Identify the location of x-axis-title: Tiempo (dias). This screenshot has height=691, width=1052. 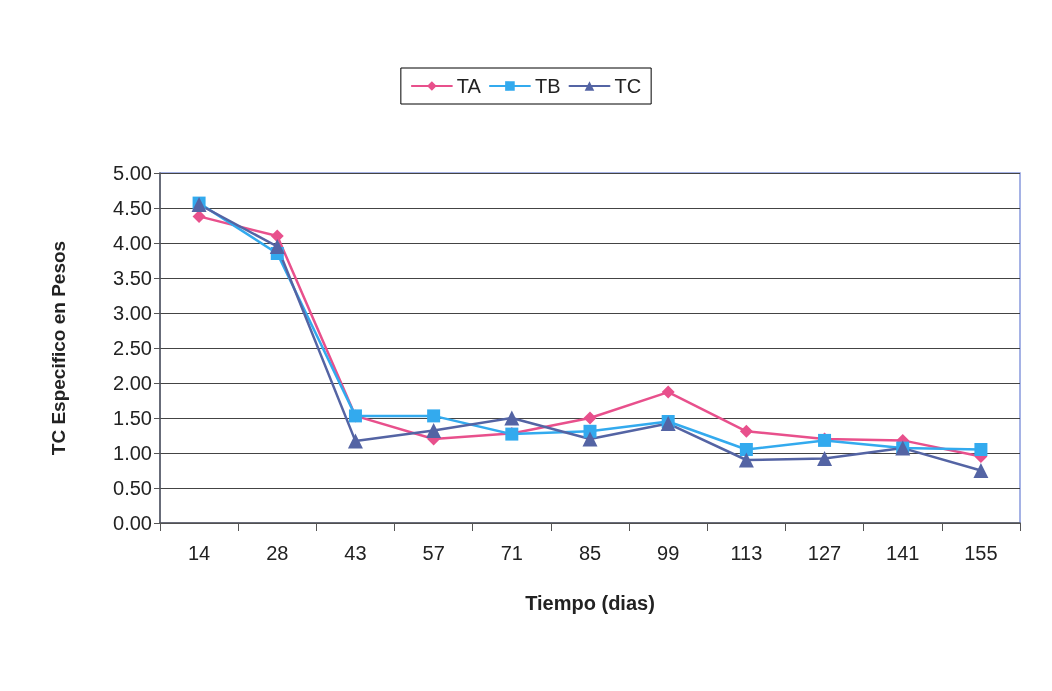
(590, 603).